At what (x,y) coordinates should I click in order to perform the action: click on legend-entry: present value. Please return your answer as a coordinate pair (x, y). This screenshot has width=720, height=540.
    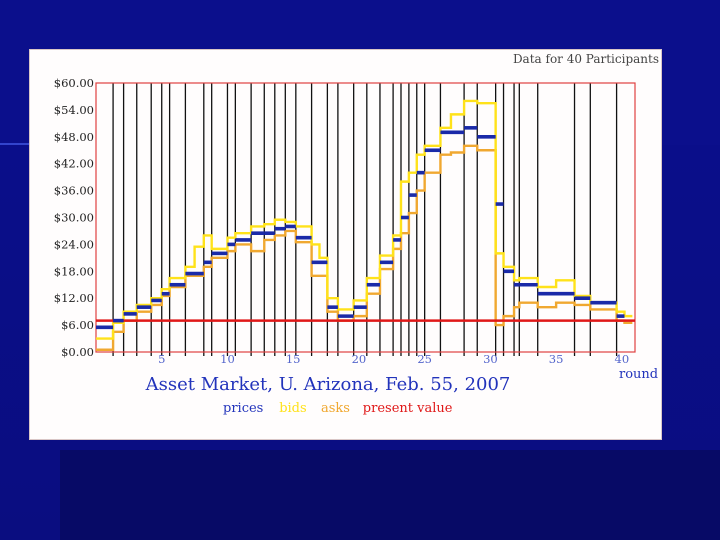
    Looking at the image, I should click on (408, 408).